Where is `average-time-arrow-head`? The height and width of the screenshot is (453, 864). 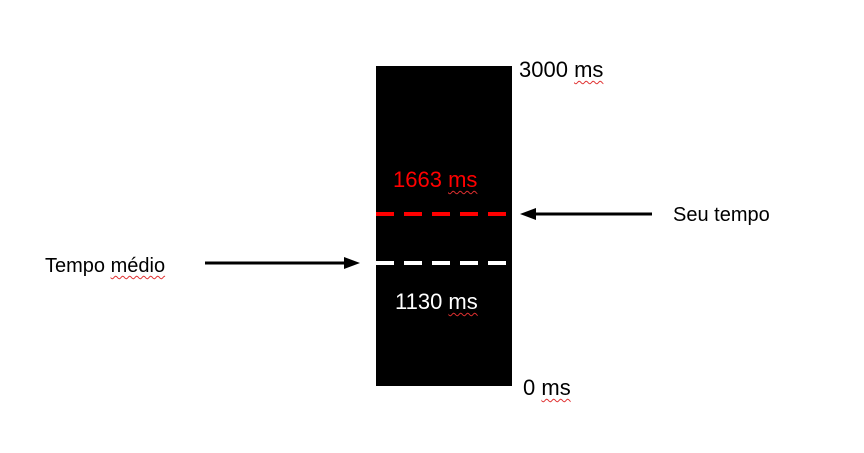
average-time-arrow-head is located at coordinates (352, 263).